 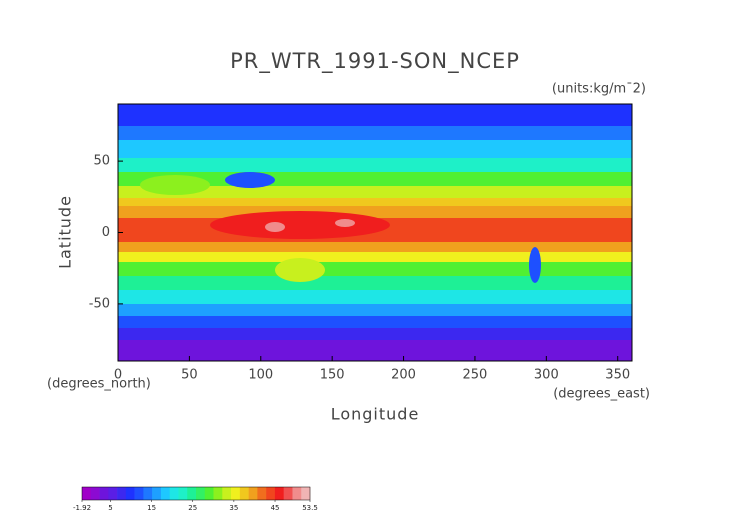 I want to click on x-tick-label: 150, so click(x=332, y=375).